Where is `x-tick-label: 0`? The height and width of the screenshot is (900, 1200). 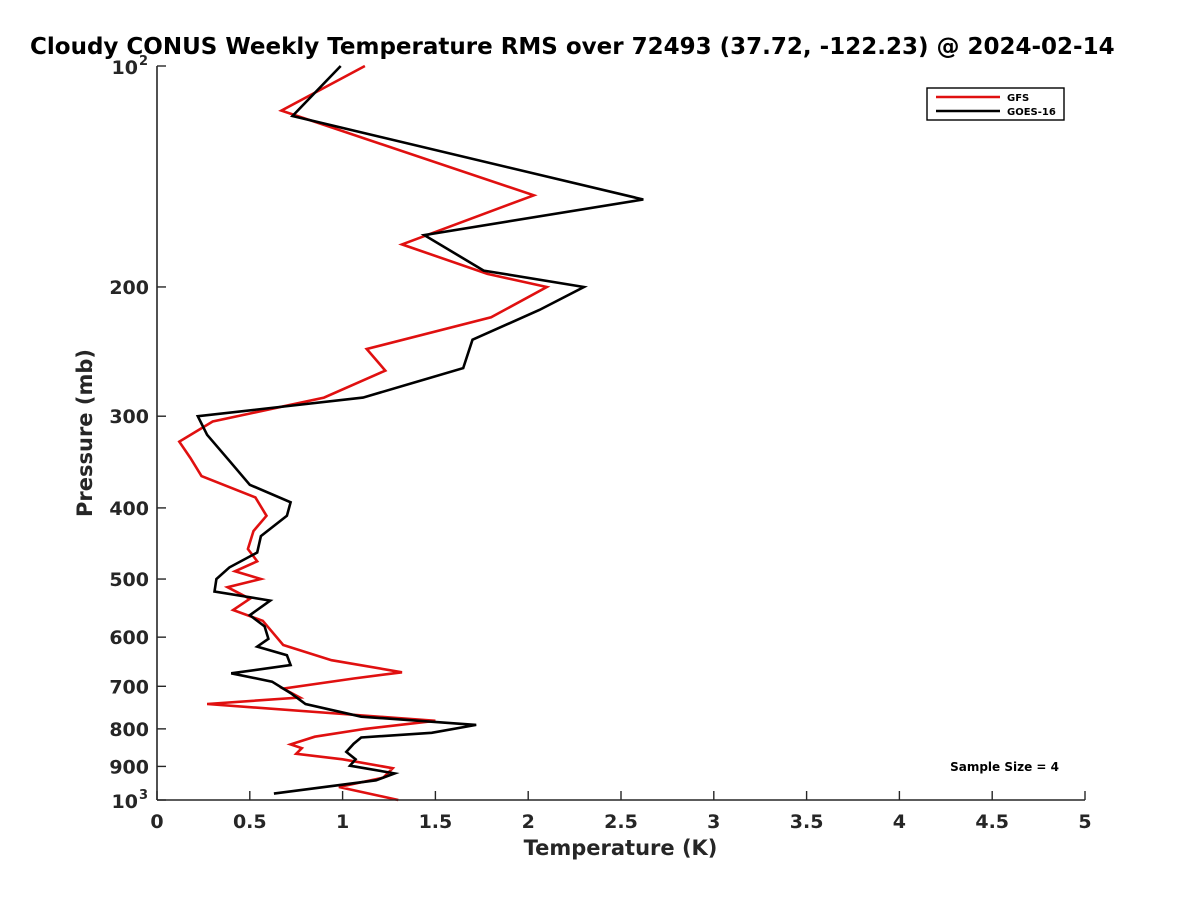
x-tick-label: 0 is located at coordinates (156, 822).